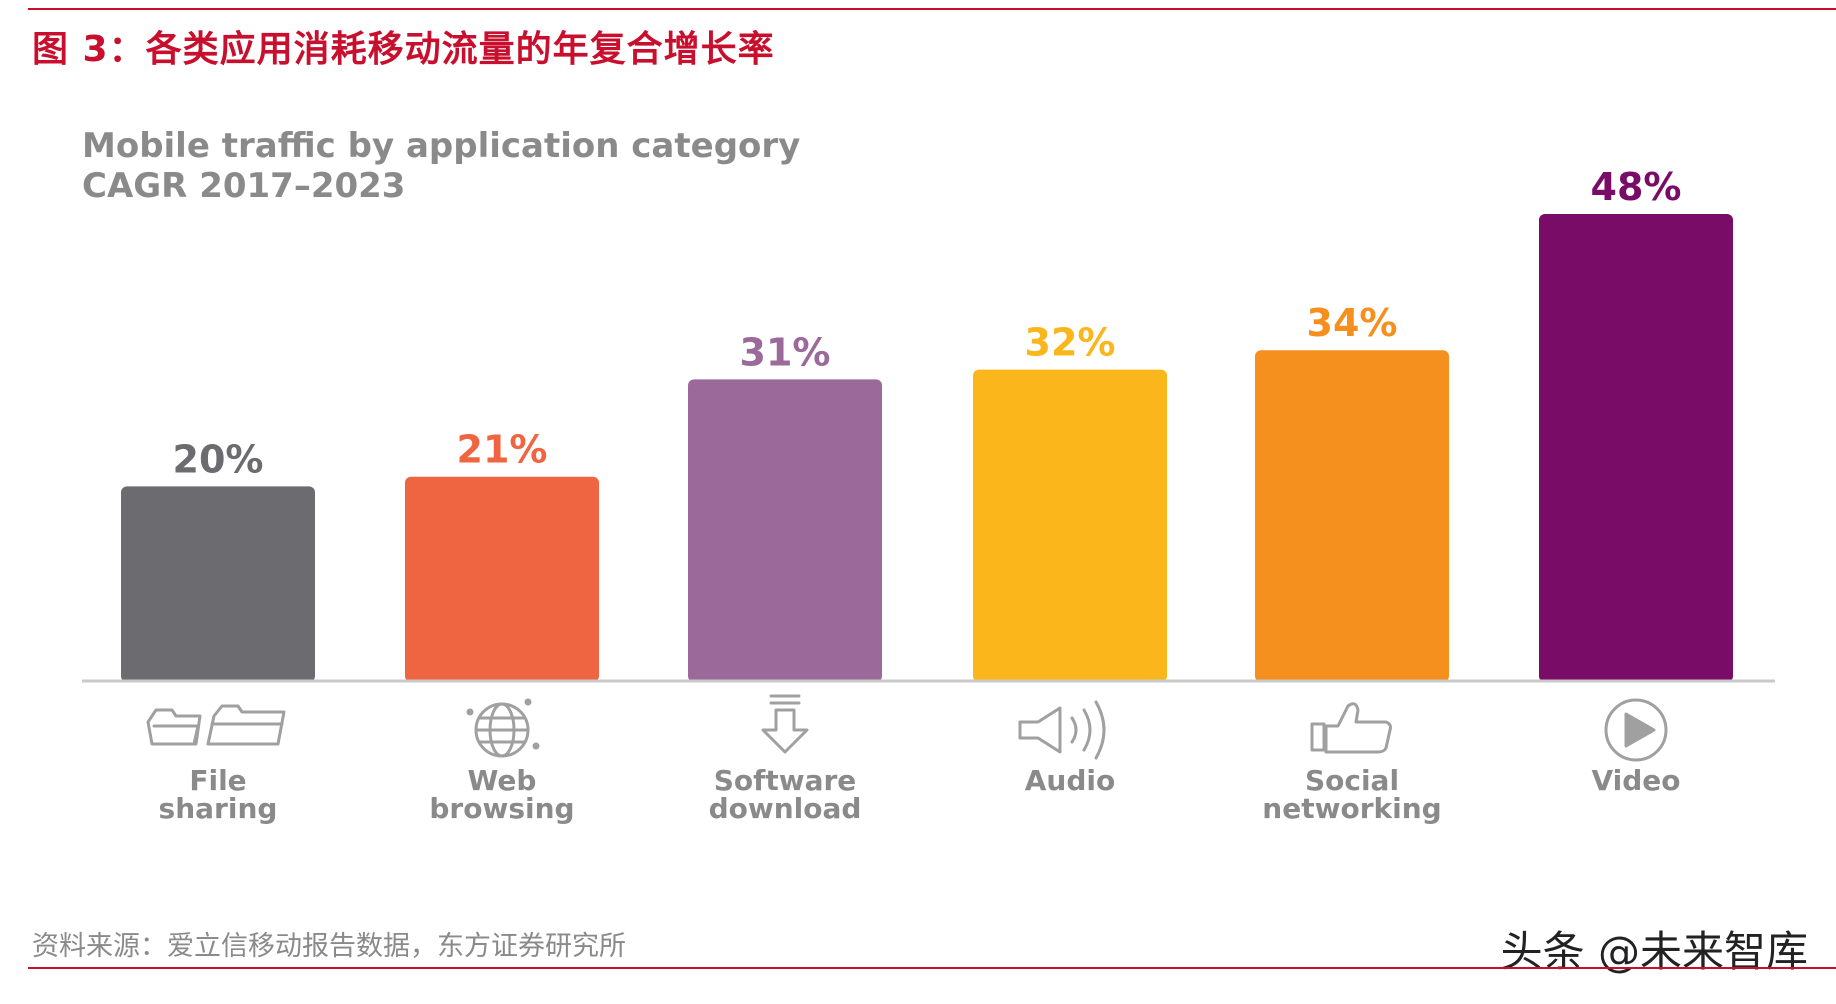 This screenshot has height=1004, width=1836. Describe the element at coordinates (932, 9) in the screenshot. I see `top-rule` at that location.